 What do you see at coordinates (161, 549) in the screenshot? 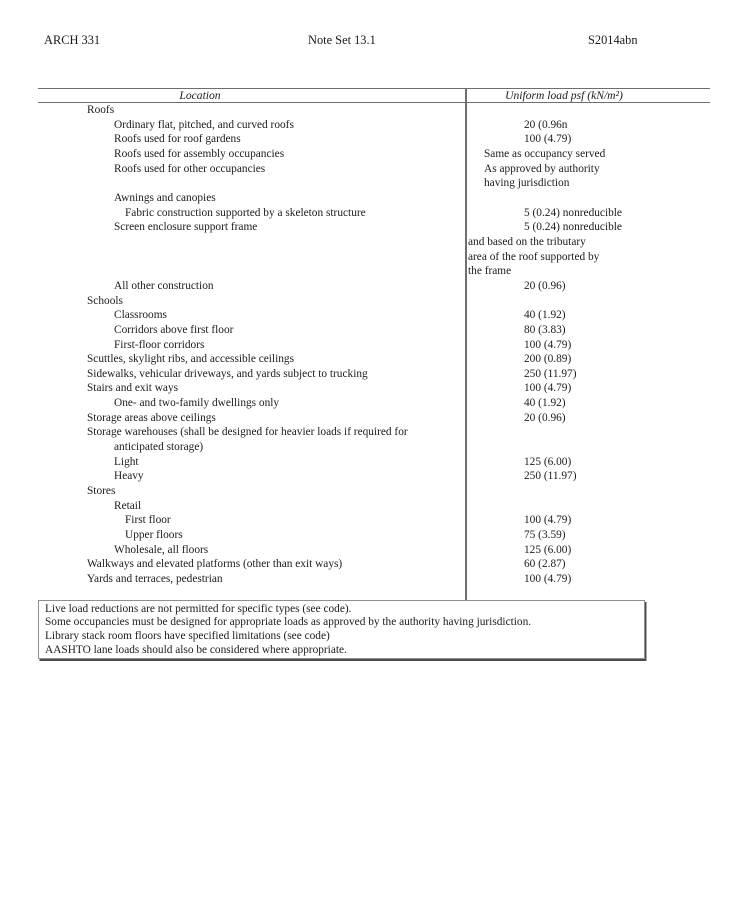
I see `location-cell: Wholesale, all floors` at bounding box center [161, 549].